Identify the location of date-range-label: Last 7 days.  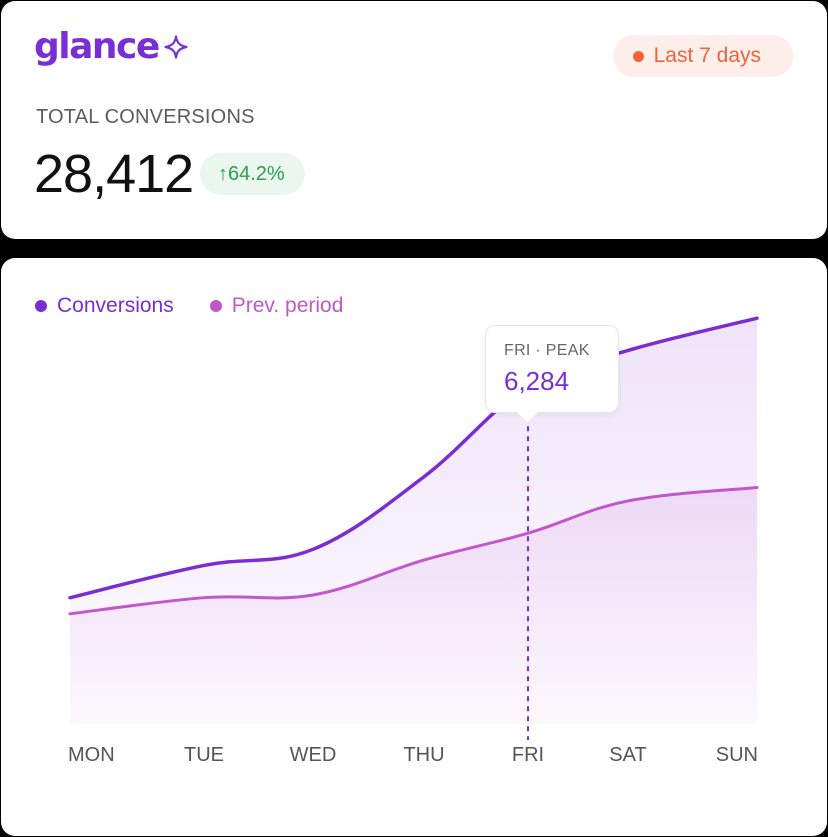
(707, 55).